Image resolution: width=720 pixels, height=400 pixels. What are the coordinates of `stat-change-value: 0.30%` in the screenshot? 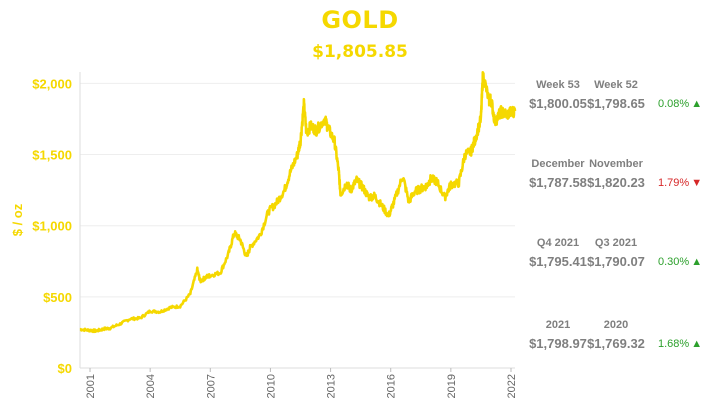 It's located at (674, 262).